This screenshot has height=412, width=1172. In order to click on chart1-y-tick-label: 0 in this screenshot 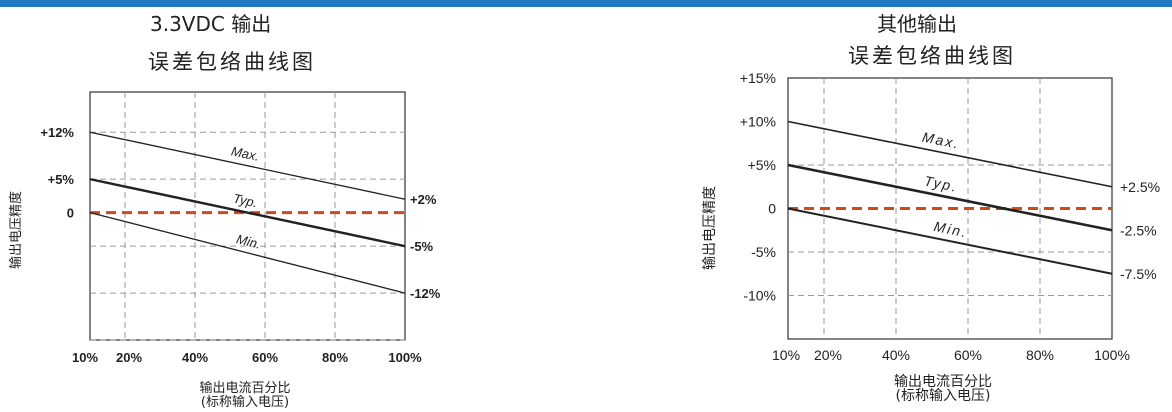, I will do `click(70, 213)`.